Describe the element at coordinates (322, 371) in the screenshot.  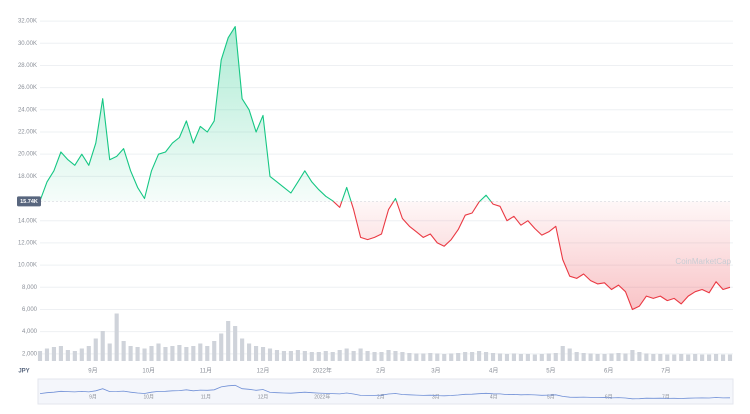
I see `x-tick-label: 2022年` at that location.